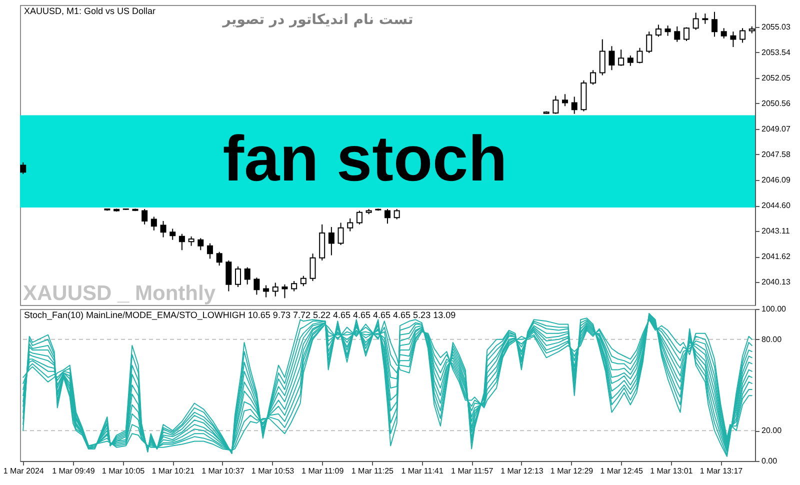 The image size is (800, 485). What do you see at coordinates (776, 103) in the screenshot?
I see `y-tick-label: 2050.56` at bounding box center [776, 103].